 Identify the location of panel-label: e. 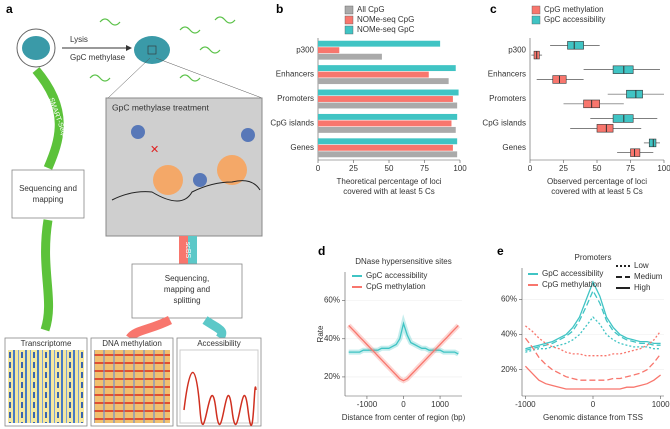
(500, 251).